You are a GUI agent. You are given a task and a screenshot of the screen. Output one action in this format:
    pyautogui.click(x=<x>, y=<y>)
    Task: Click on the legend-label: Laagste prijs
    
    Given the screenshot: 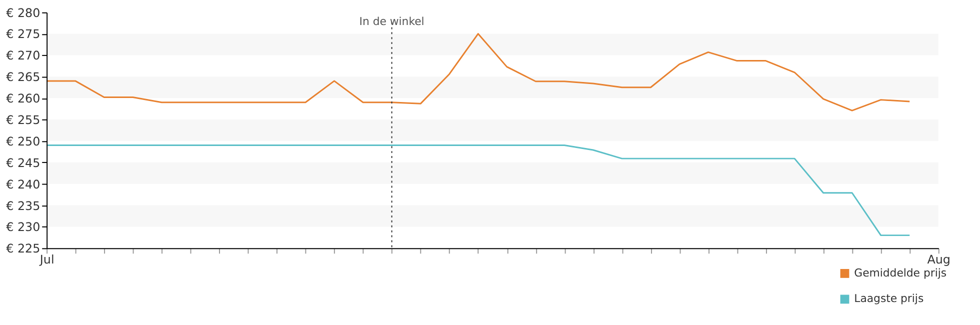 What is the action you would take?
    pyautogui.click(x=889, y=299)
    